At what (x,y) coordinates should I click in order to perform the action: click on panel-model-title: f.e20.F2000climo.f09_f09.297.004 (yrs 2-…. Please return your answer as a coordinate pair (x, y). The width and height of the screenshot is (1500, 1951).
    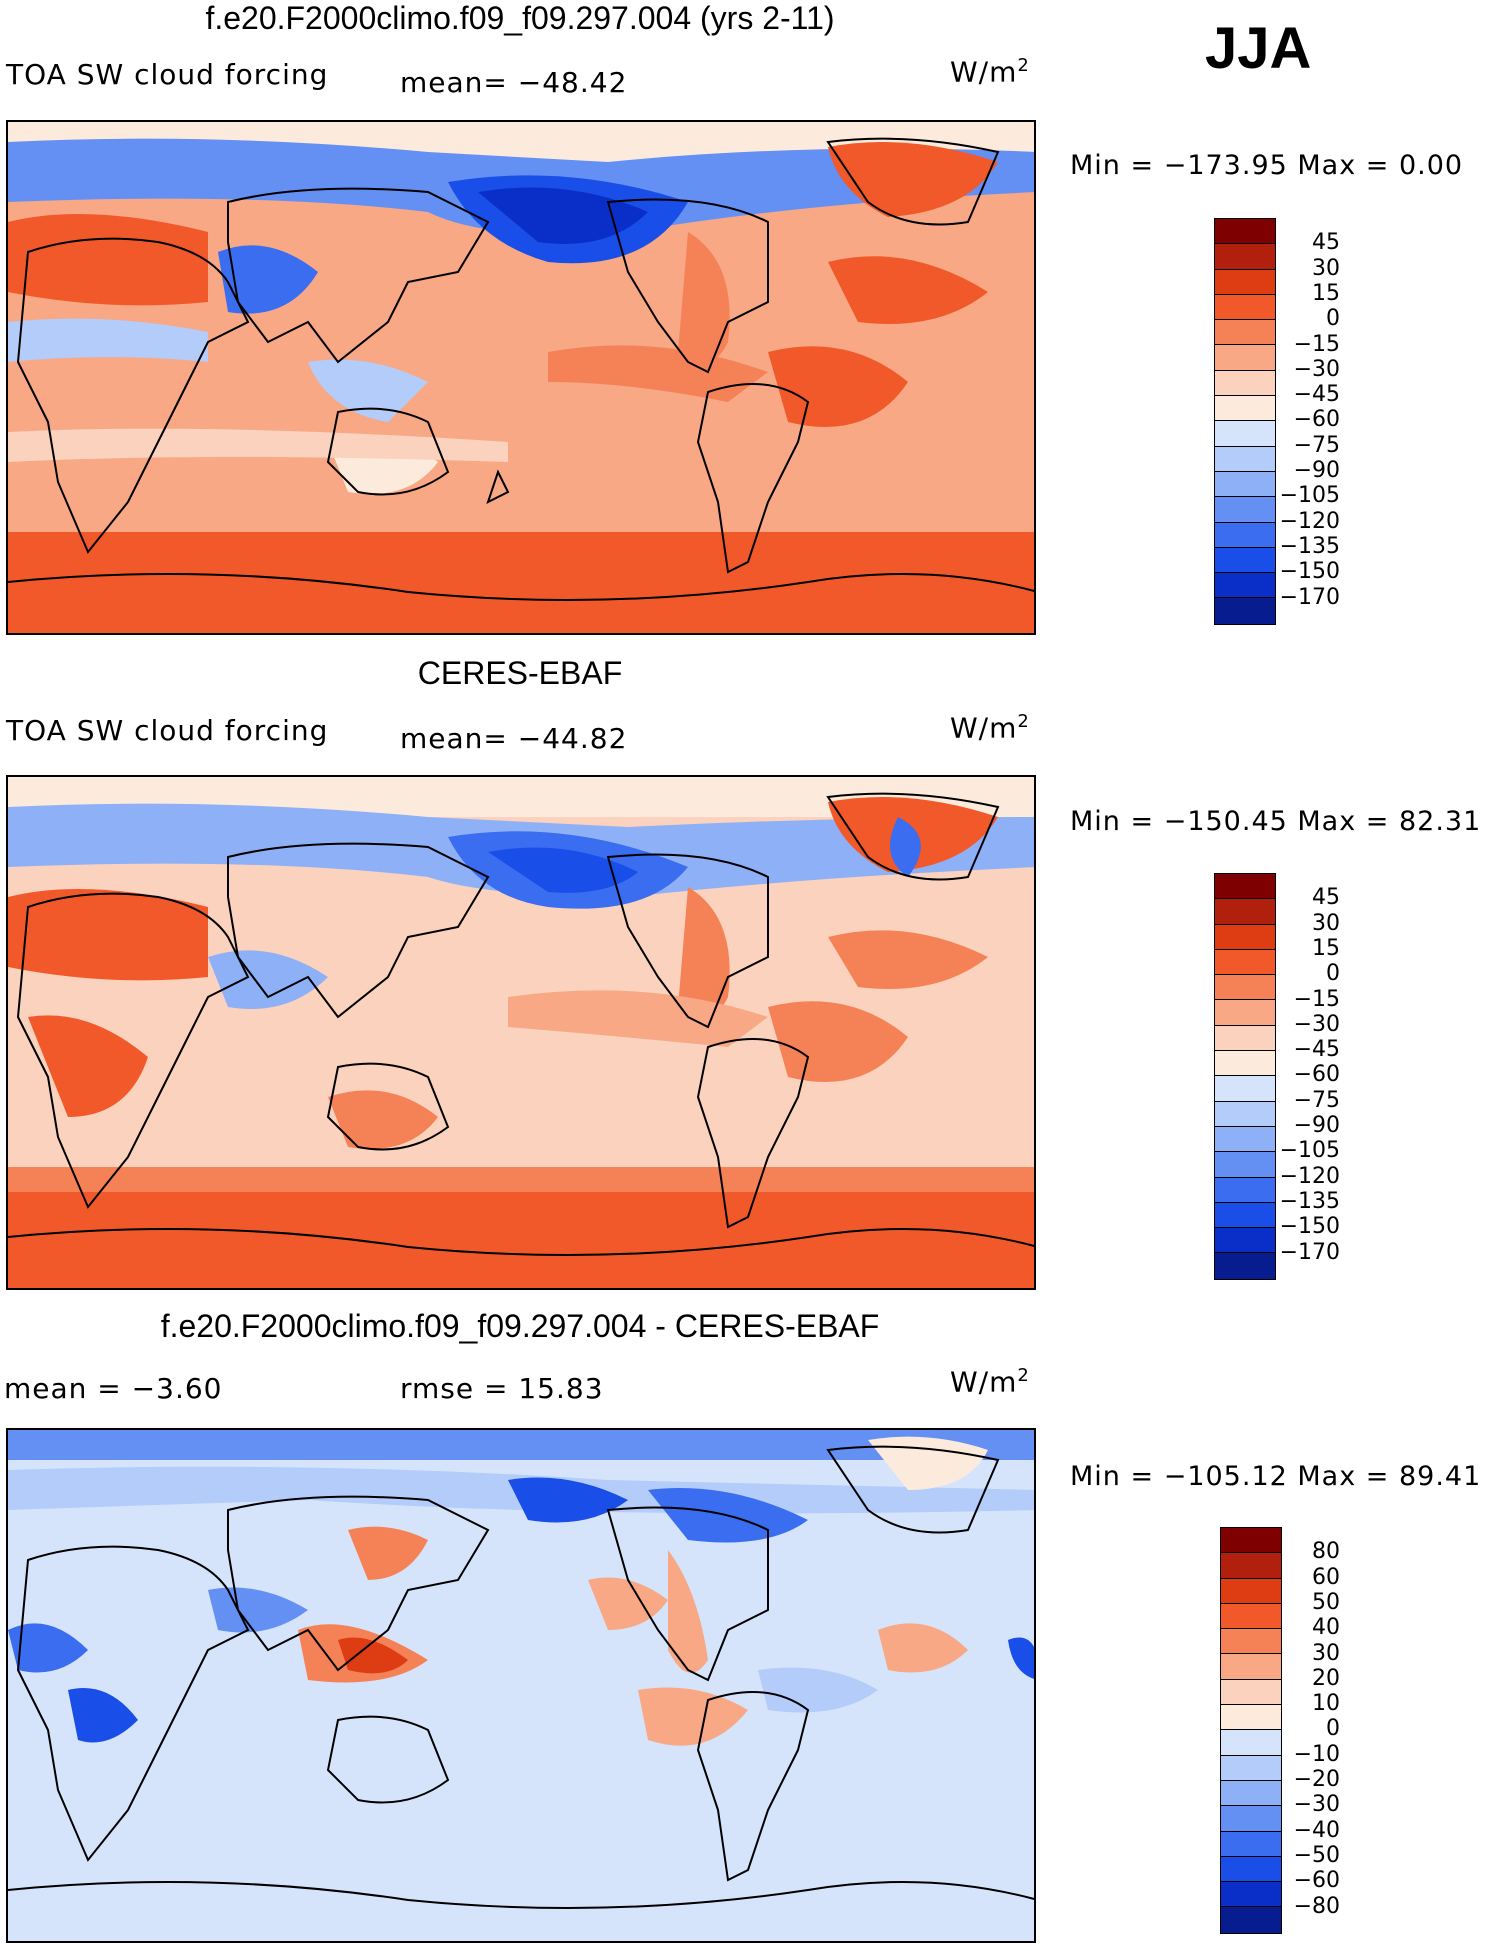
    Looking at the image, I should click on (520, 18).